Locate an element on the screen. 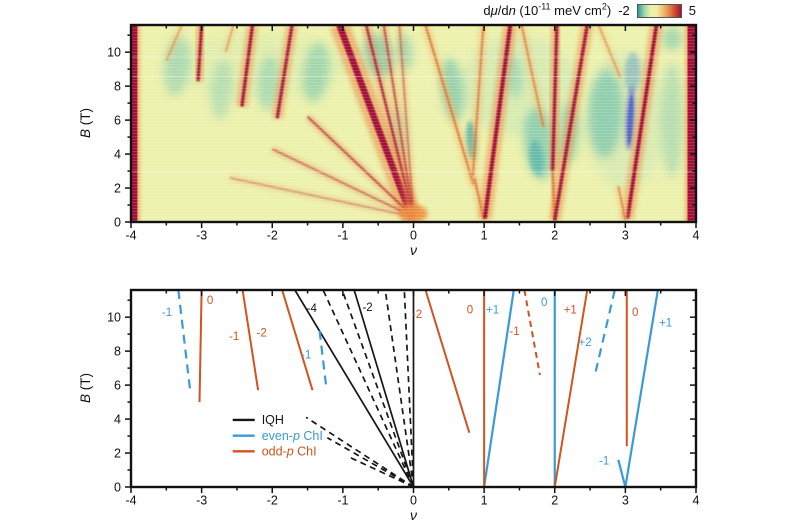 The width and height of the screenshot is (800, 530). legend-label: IQH is located at coordinates (273, 420).